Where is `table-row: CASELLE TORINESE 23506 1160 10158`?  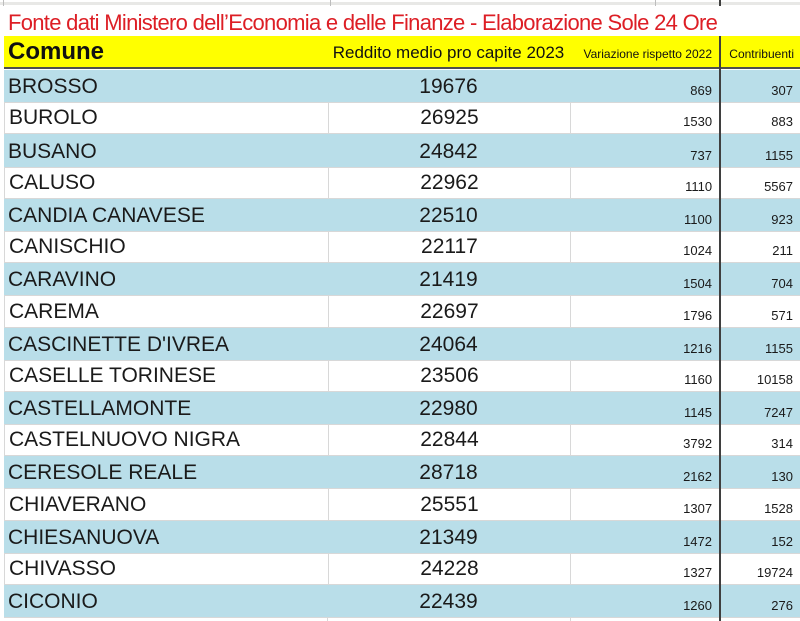 table-row: CASELLE TORINESE 23506 1160 10158 is located at coordinates (402, 375).